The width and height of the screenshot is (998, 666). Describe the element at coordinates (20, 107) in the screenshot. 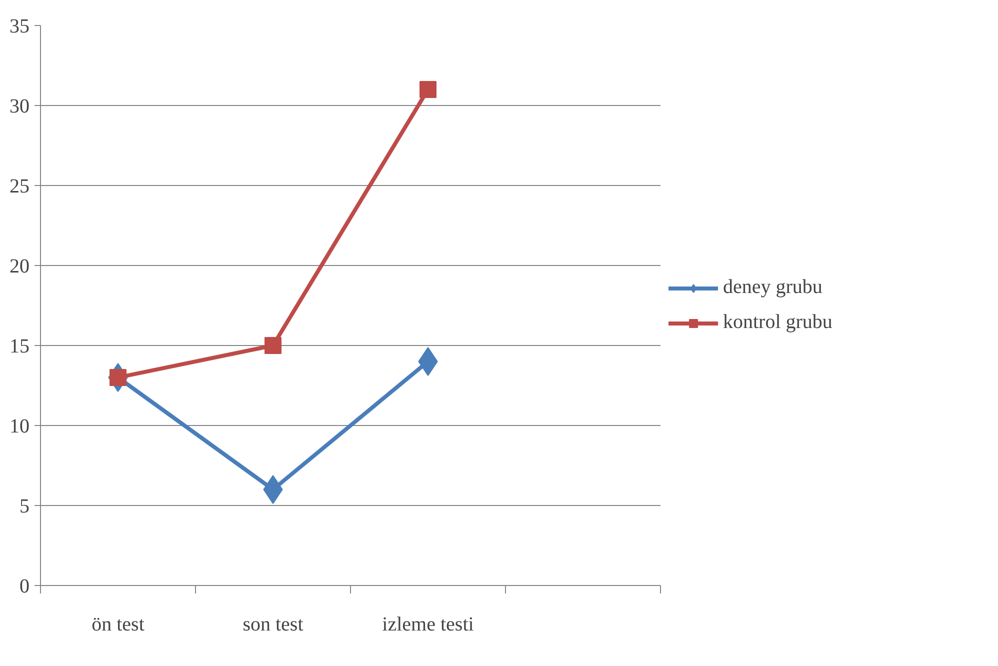

I see `y-tick-label: 30` at that location.